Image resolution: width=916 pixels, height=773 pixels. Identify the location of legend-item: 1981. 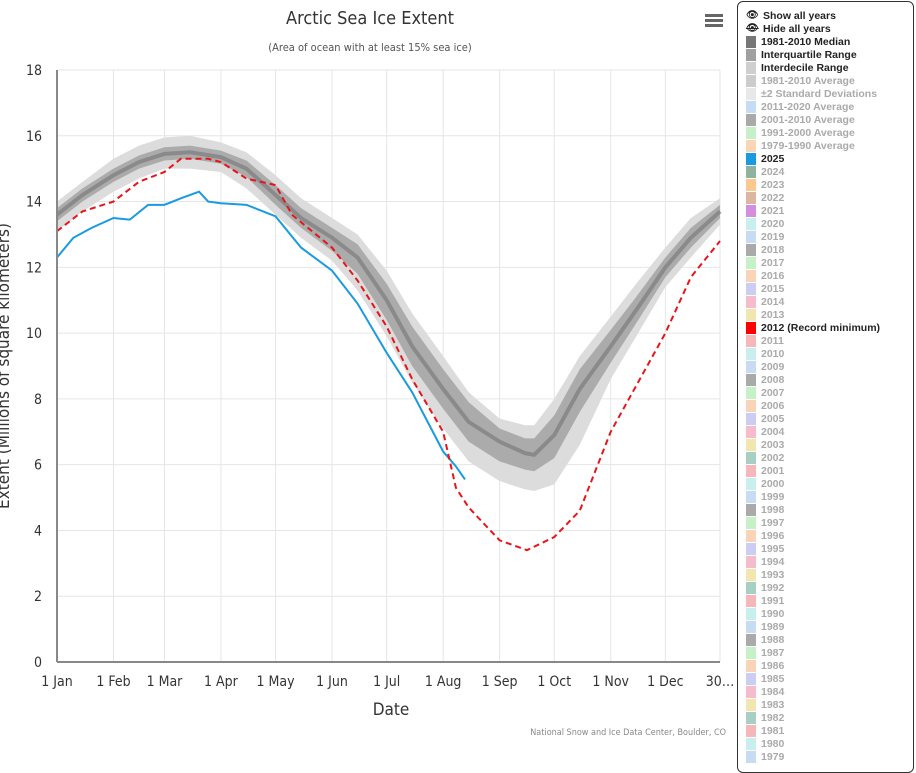
(765, 730).